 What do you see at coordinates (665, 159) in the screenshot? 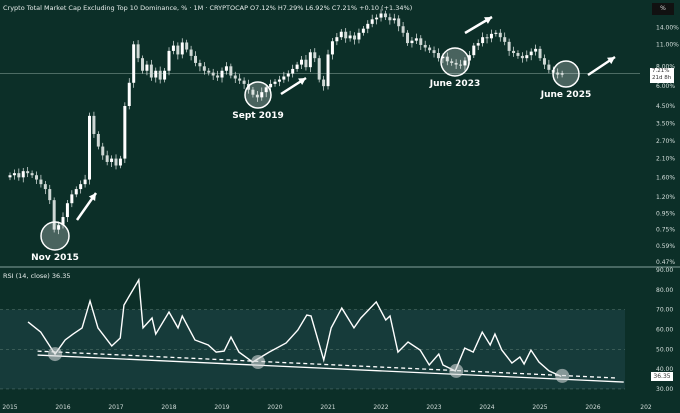
I see `price-axis-label: 2.10%` at bounding box center [665, 159].